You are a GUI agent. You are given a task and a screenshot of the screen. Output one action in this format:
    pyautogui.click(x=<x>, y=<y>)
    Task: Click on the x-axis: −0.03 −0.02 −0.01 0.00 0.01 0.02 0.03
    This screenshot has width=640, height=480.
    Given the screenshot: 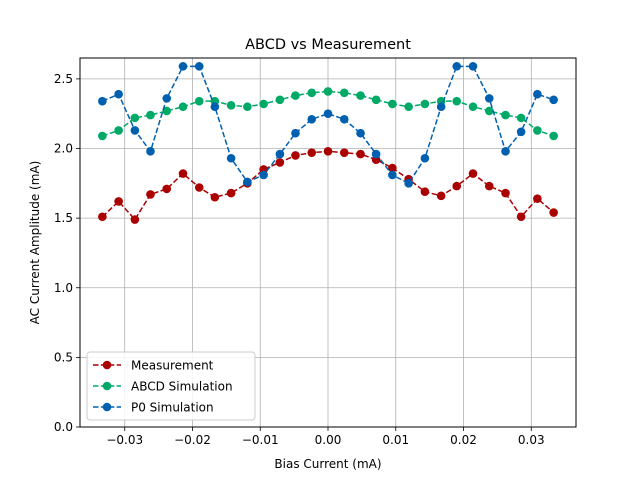 What is the action you would take?
    pyautogui.click(x=325, y=437)
    